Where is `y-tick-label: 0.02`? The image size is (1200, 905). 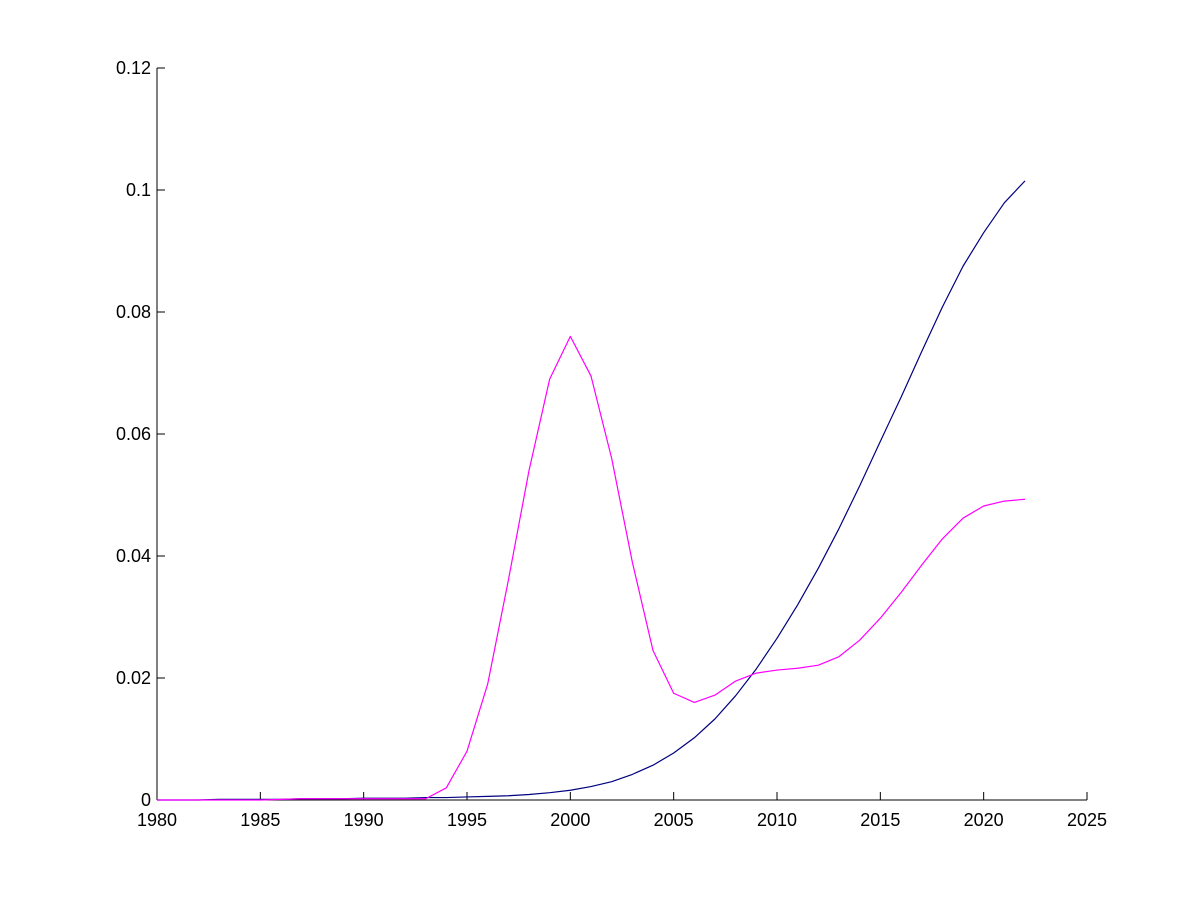
y-tick-label: 0.02 is located at coordinates (133, 678).